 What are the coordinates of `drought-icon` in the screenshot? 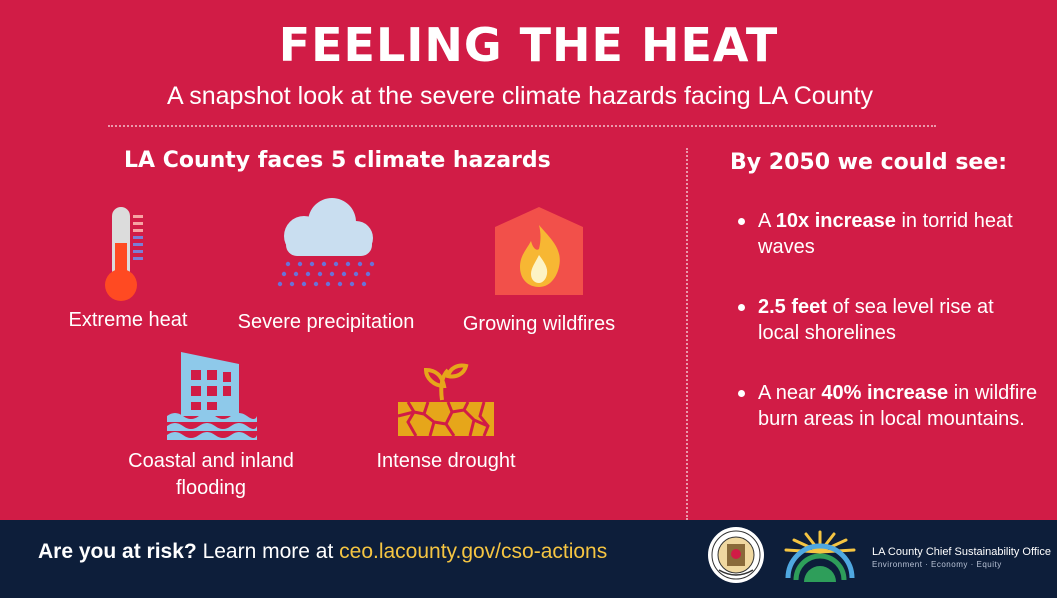 It's located at (445, 400).